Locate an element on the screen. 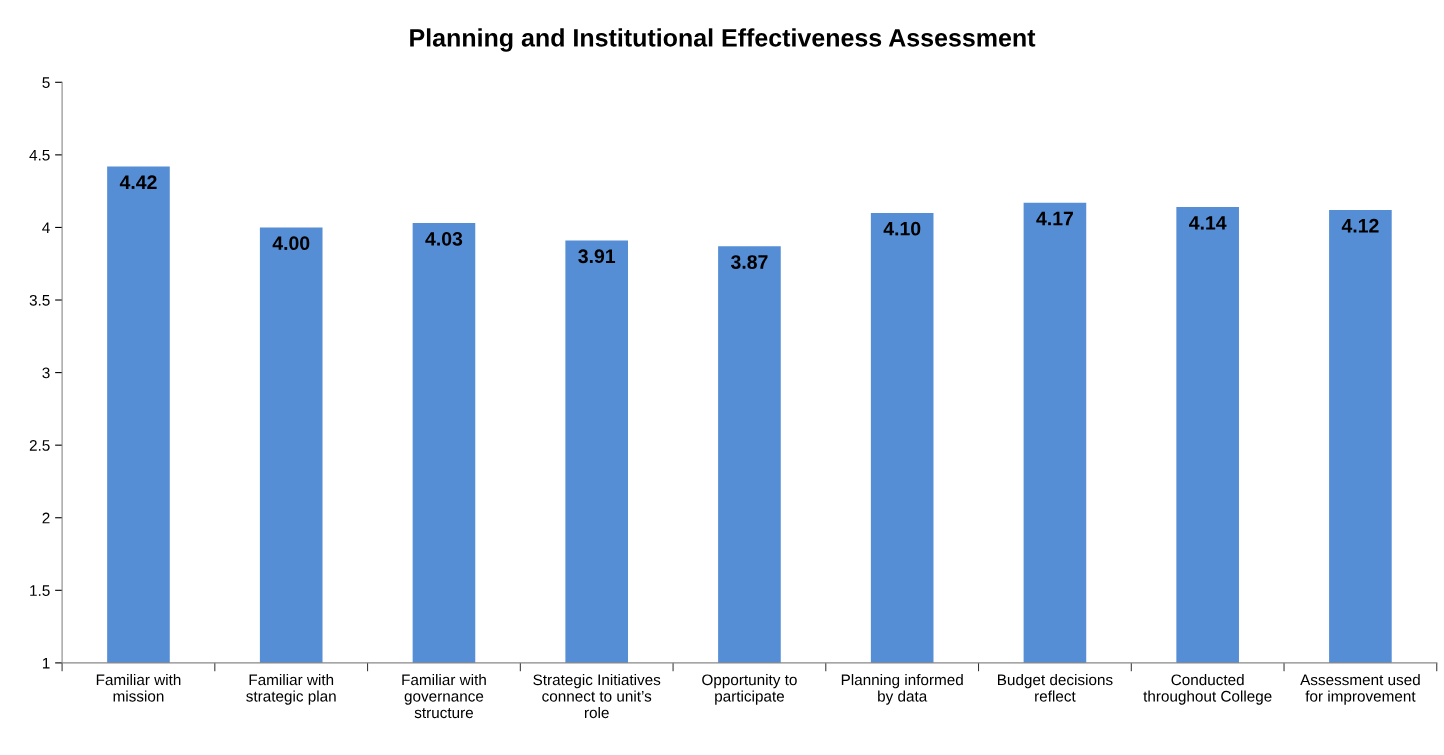  data-label: 4.12 is located at coordinates (1360, 225).